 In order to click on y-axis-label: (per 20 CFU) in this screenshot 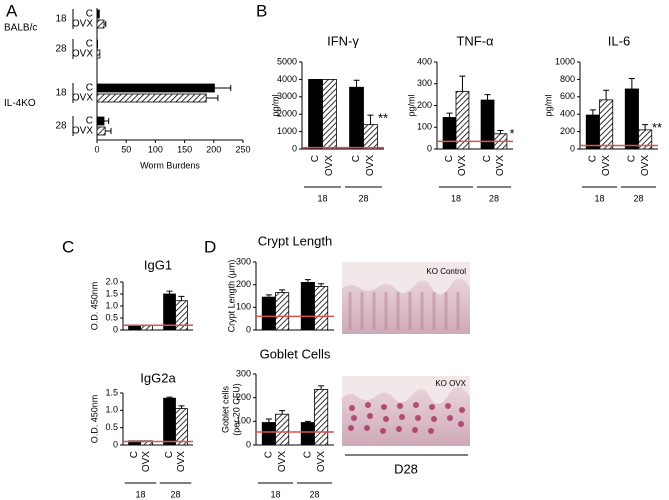, I will do `click(236, 409)`.